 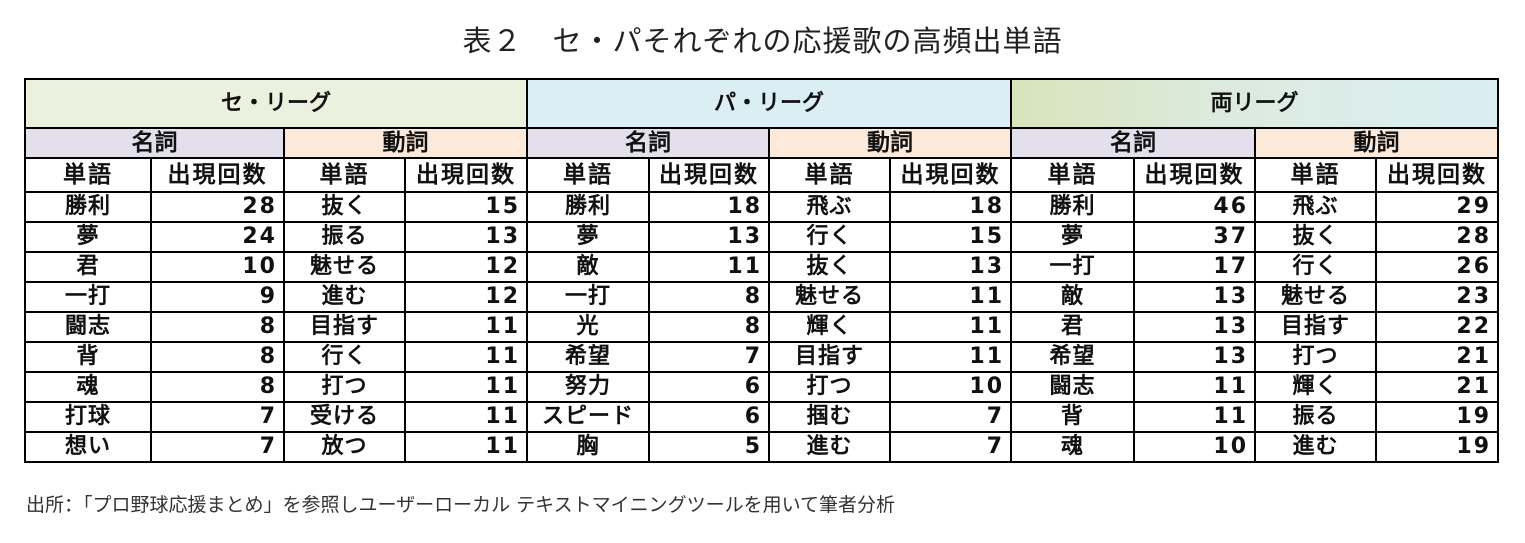 What do you see at coordinates (1255, 103) in the screenshot?
I see `league-header-both: 両リーグ` at bounding box center [1255, 103].